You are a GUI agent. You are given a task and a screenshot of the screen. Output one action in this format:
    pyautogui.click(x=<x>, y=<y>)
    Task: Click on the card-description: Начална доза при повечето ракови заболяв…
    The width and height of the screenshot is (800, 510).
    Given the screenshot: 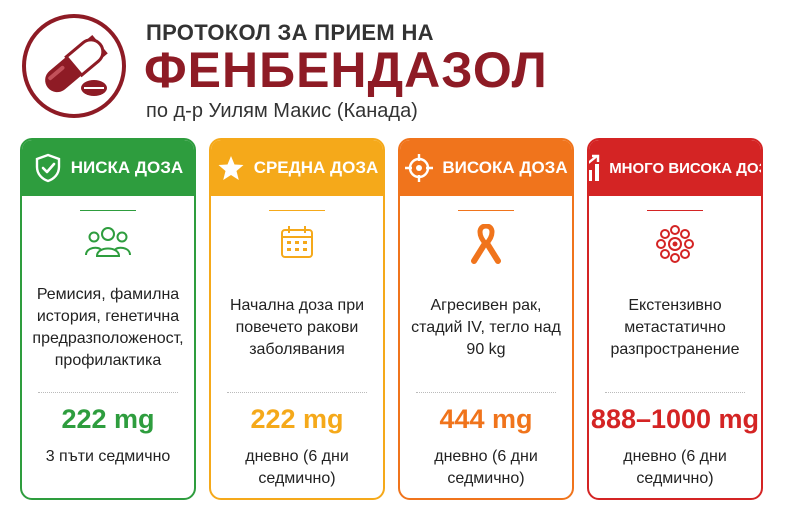 What is the action you would take?
    pyautogui.click(x=297, y=327)
    